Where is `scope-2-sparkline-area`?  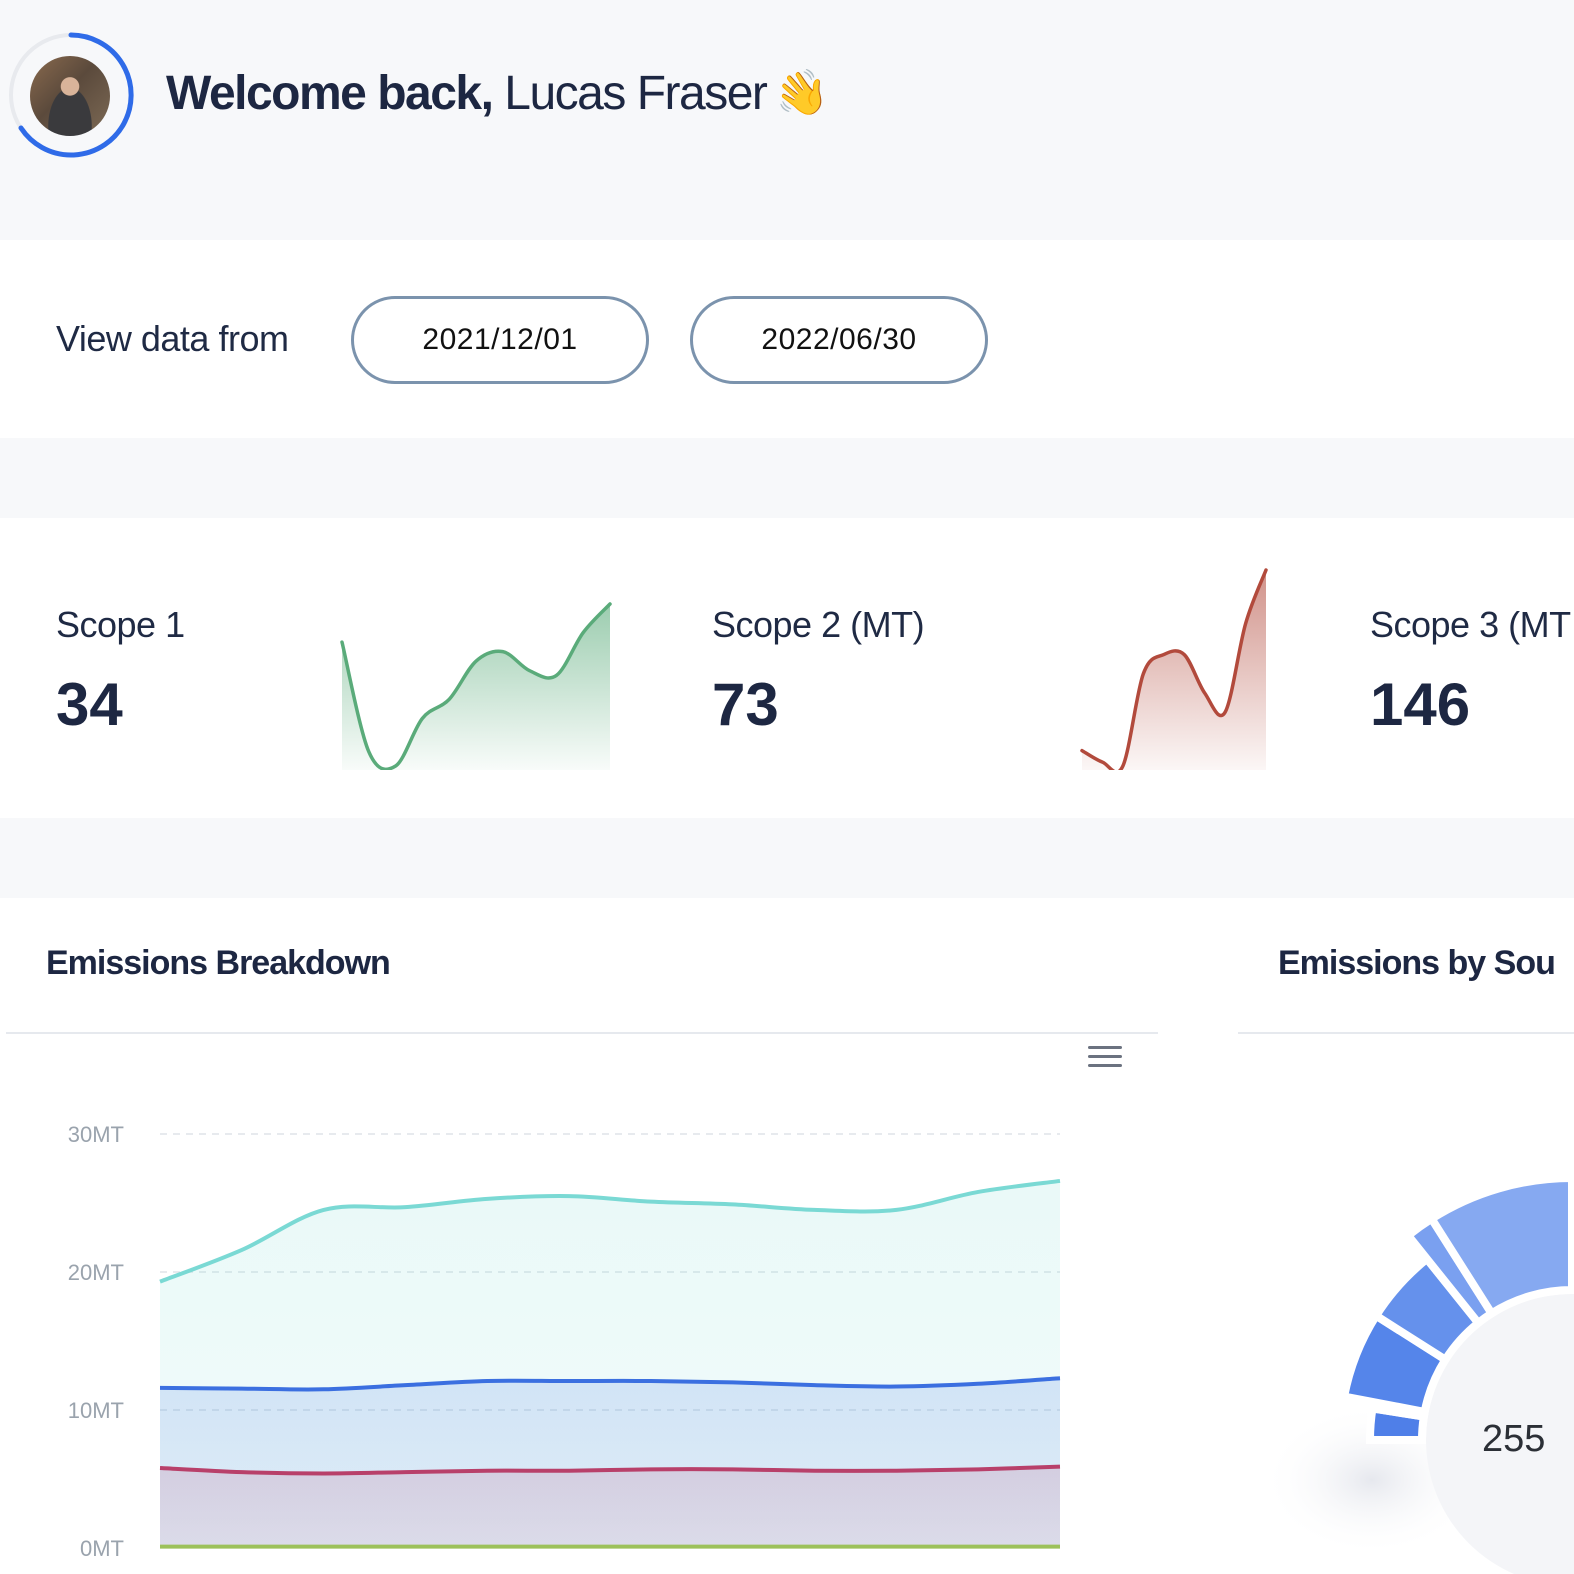
scope-2-sparkline-area is located at coordinates (1174, 670).